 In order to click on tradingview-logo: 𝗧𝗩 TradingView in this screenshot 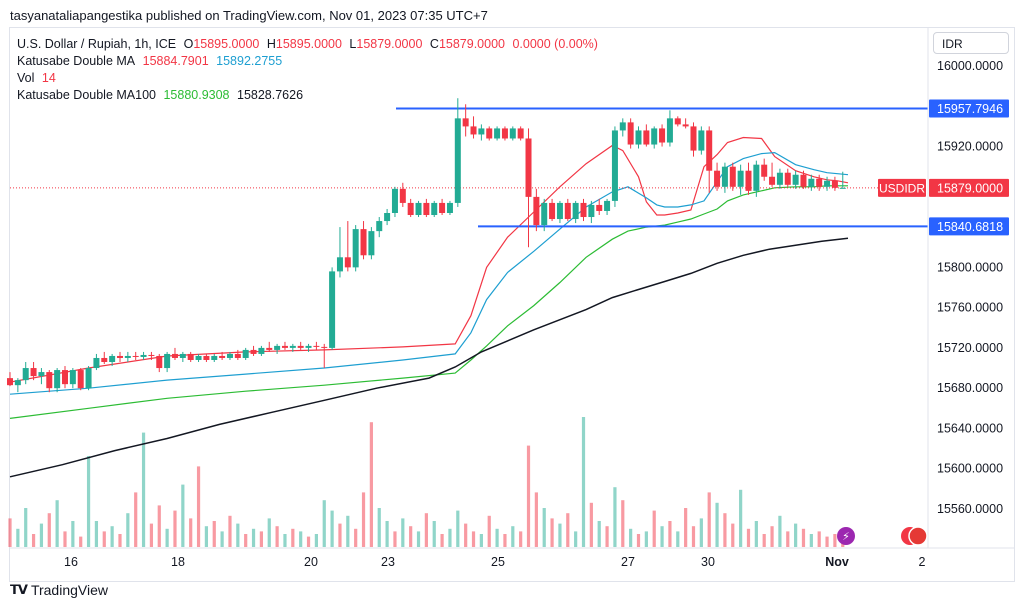, I will do `click(59, 590)`.